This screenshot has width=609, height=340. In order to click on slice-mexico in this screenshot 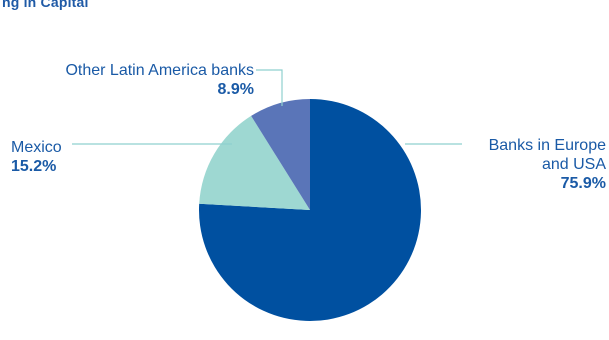, I will do `click(254, 162)`.